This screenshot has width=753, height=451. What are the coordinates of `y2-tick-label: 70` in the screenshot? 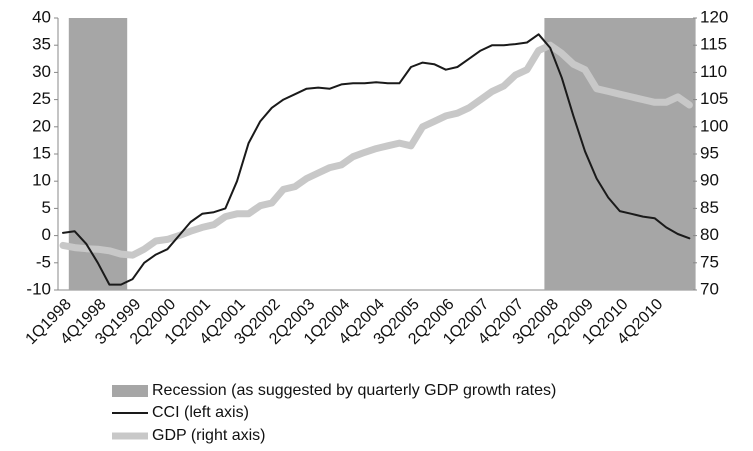 It's located at (709, 288).